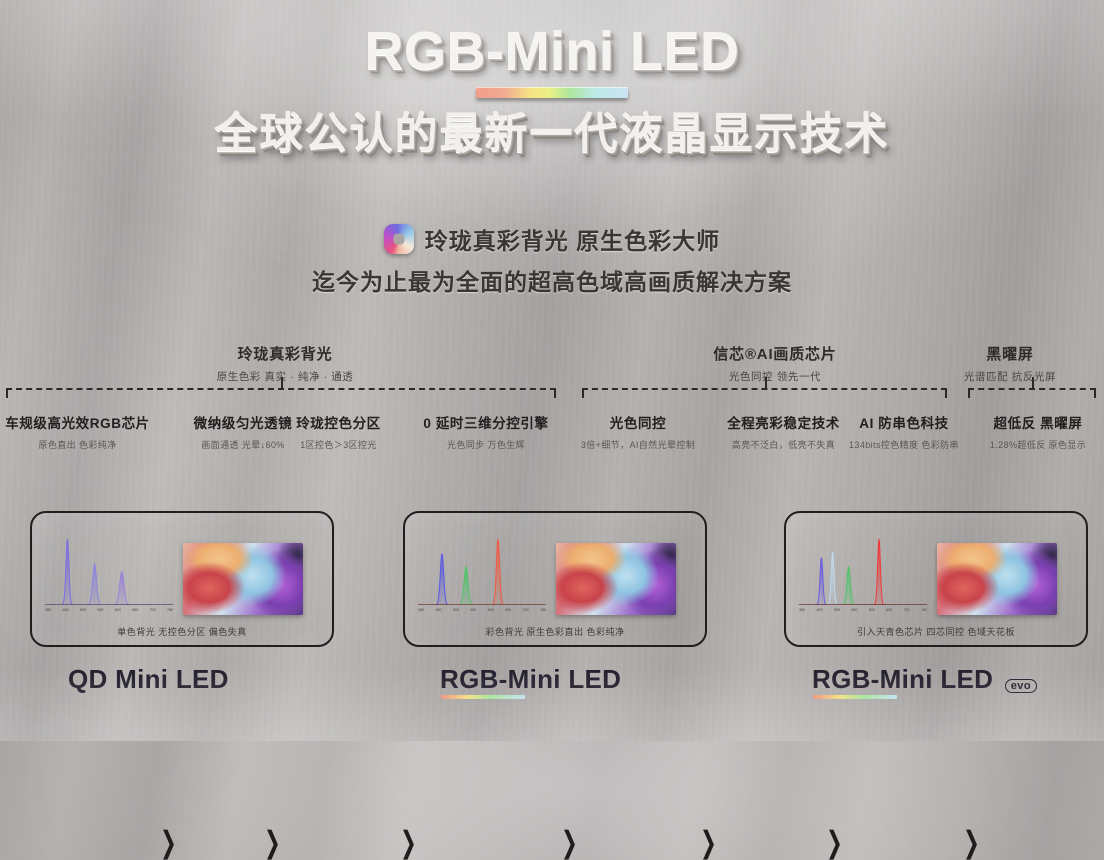  Describe the element at coordinates (243, 431) in the screenshot. I see `feature-chip: 微纳级匀光透镜 画面通透 光晕↓60%` at that location.